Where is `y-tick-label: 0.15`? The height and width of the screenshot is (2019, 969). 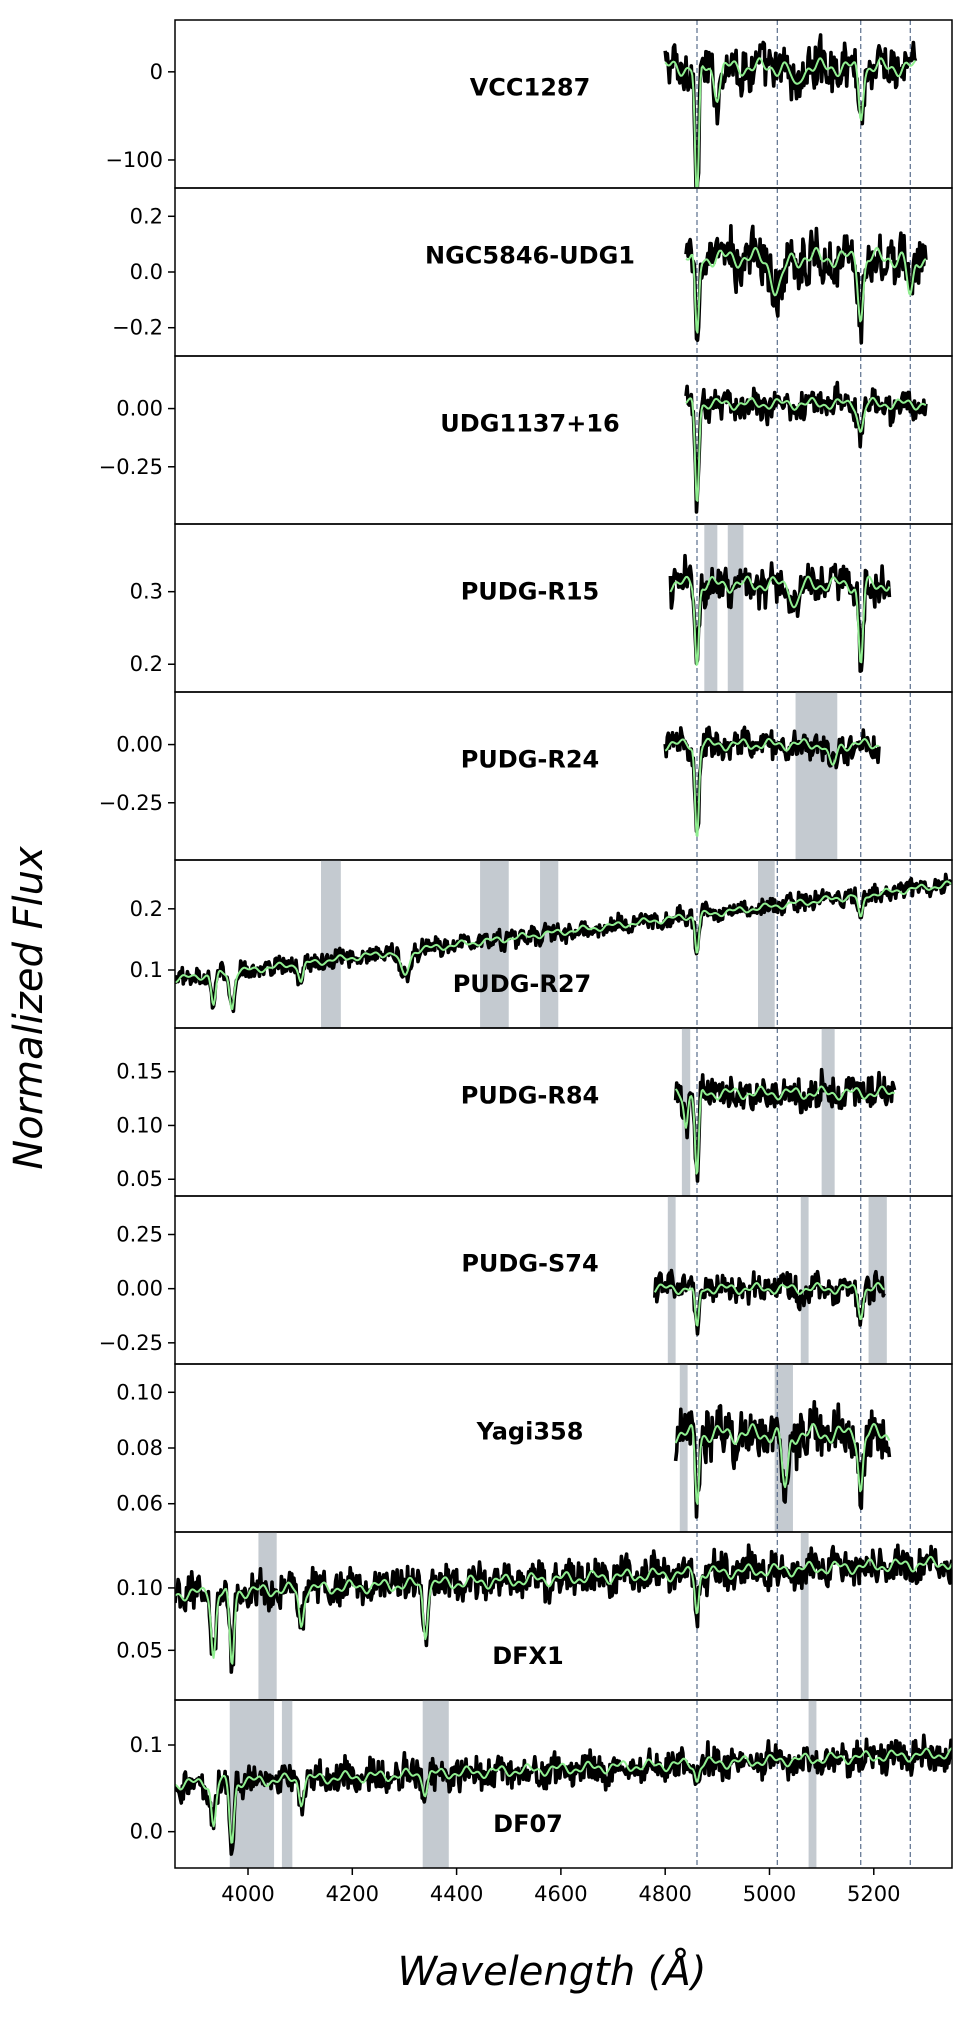 y-tick-label: 0.15 is located at coordinates (139, 1072).